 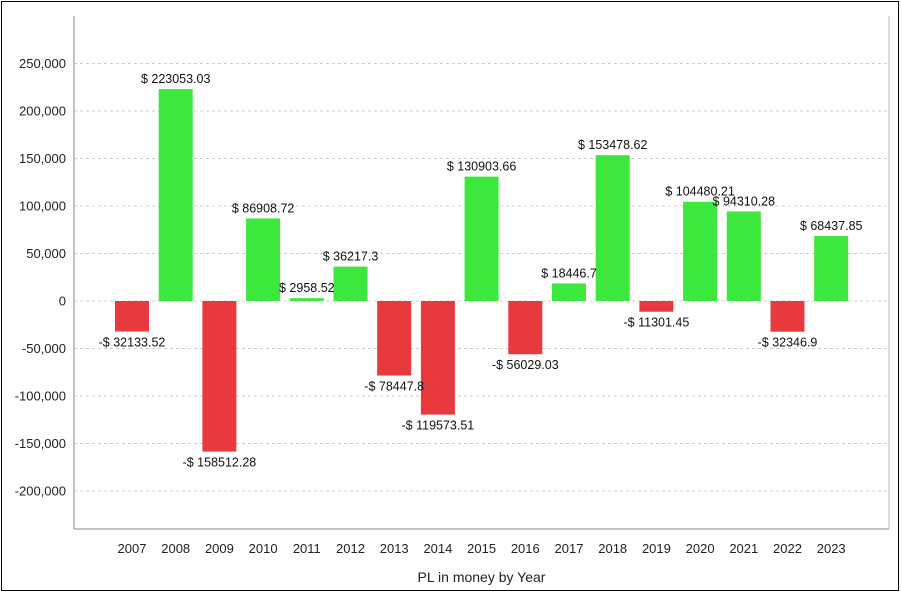 What do you see at coordinates (175, 548) in the screenshot?
I see `x-tick-label: 2008` at bounding box center [175, 548].